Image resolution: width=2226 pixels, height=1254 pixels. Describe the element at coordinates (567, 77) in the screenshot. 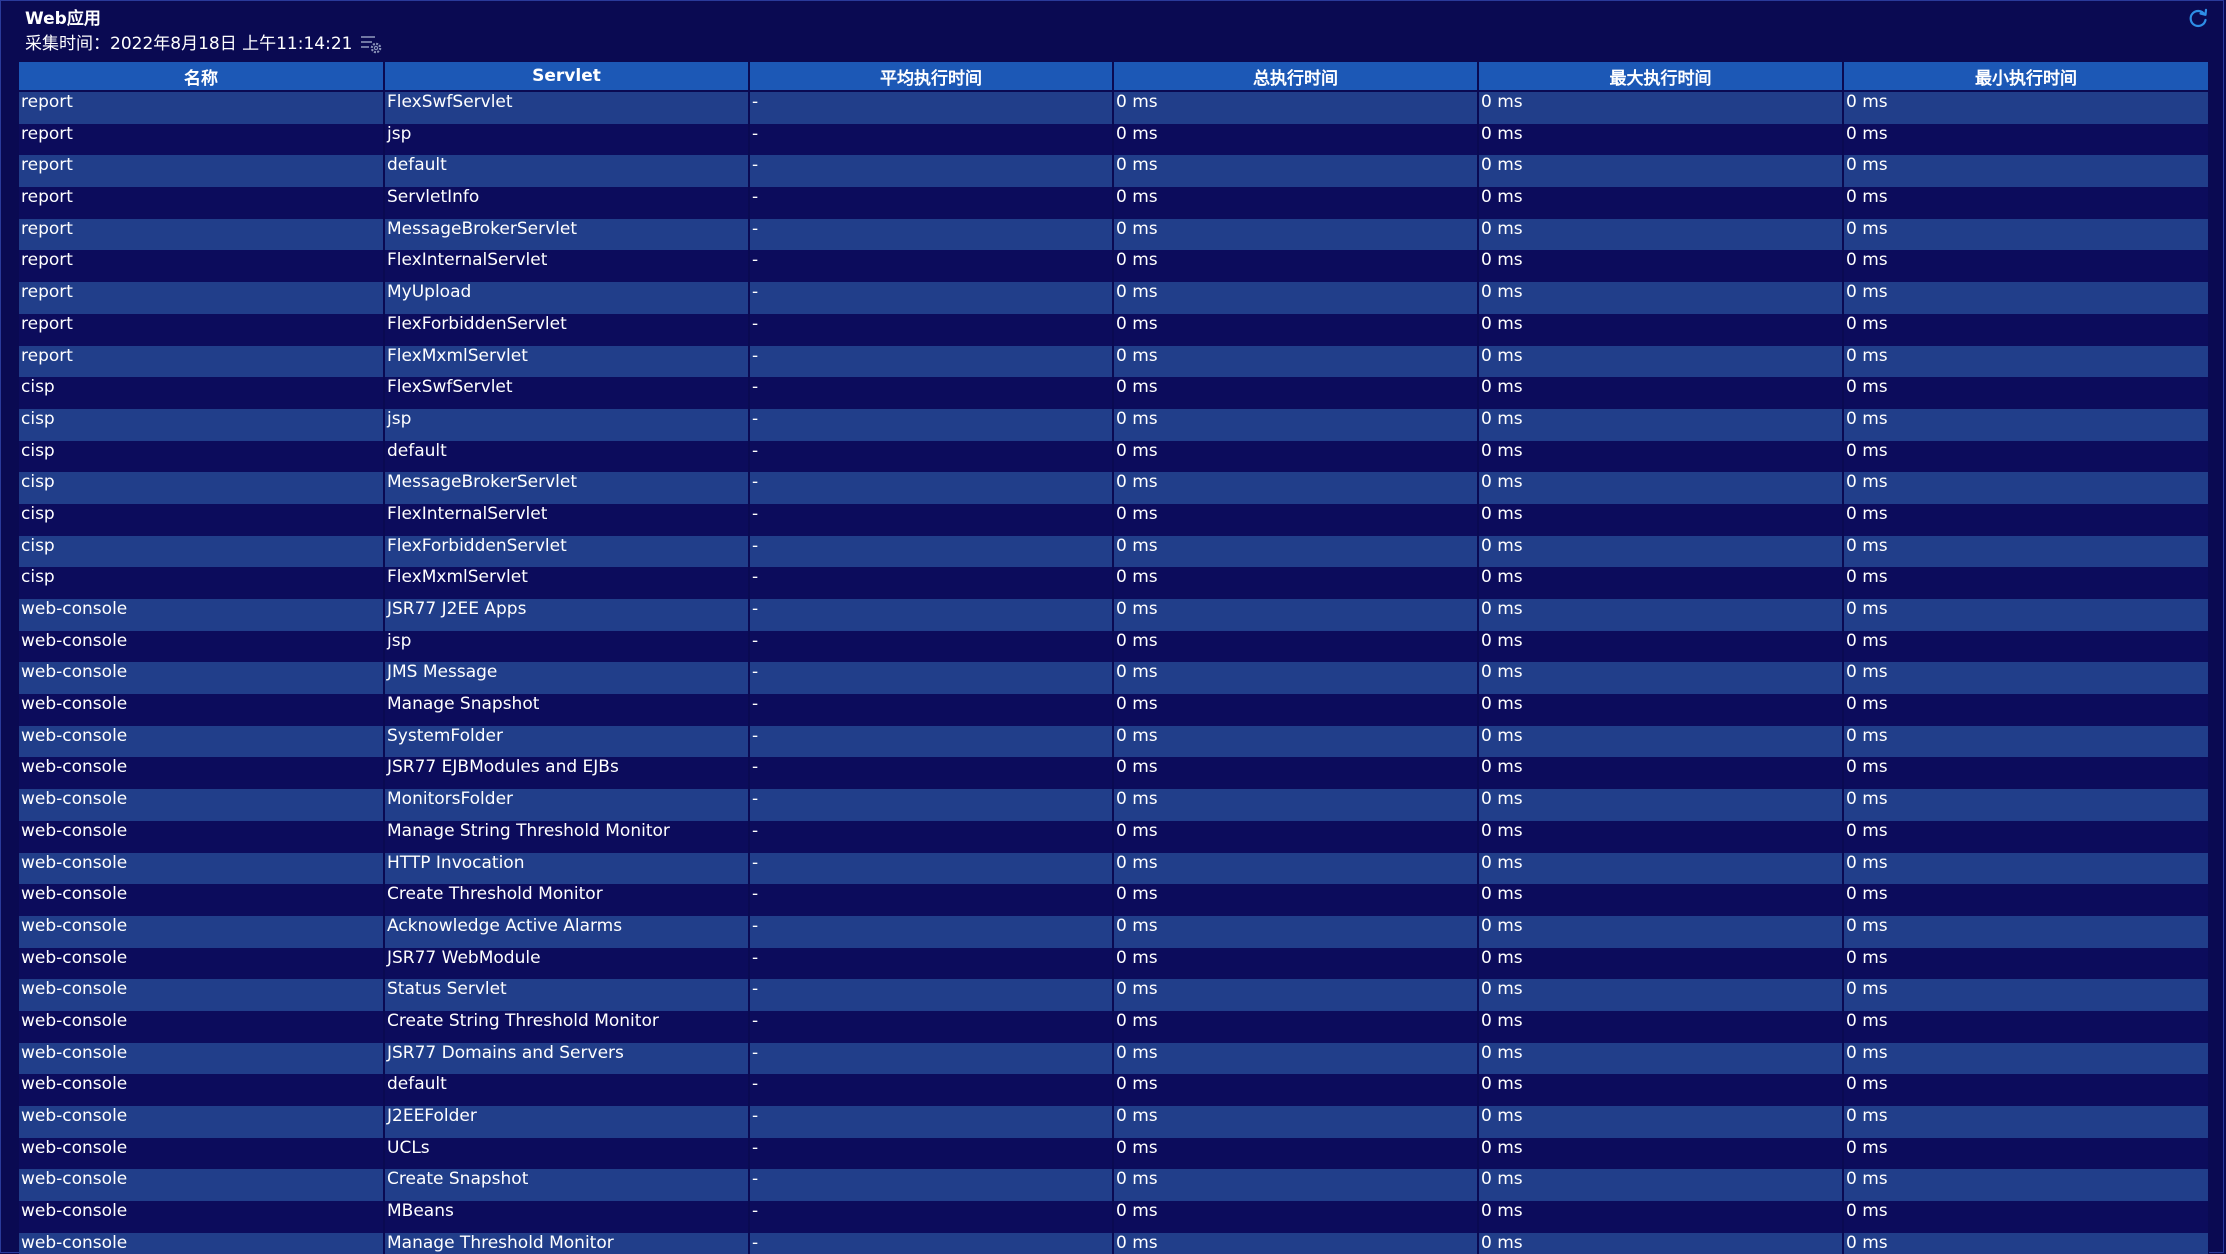

I see `column-header-servlet: Servlet` at that location.